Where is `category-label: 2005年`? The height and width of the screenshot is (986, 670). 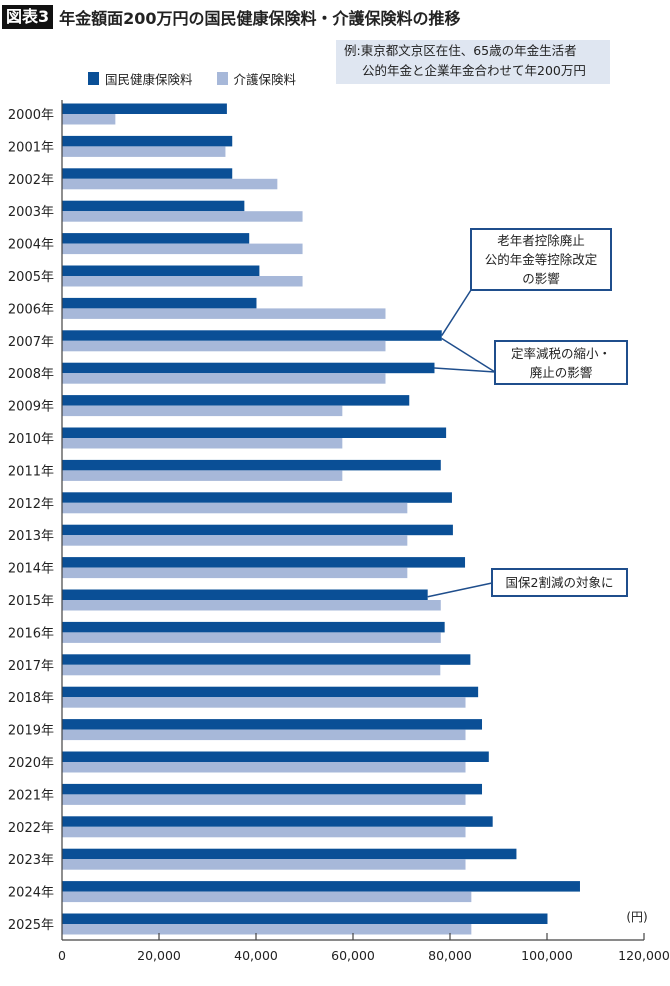
category-label: 2005年 is located at coordinates (31, 277).